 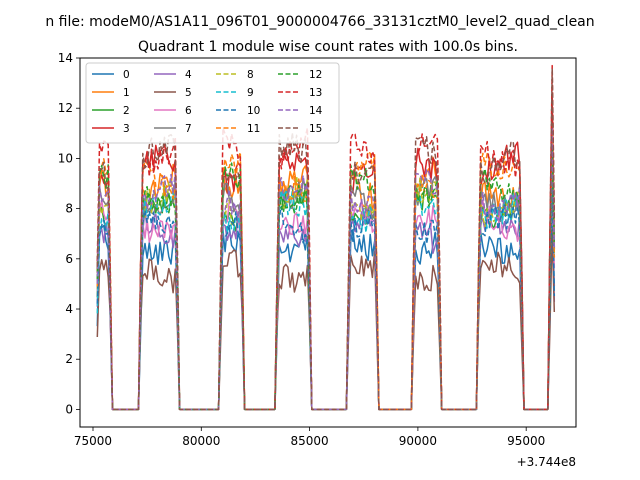 I want to click on legend-label: 12, so click(x=315, y=75).